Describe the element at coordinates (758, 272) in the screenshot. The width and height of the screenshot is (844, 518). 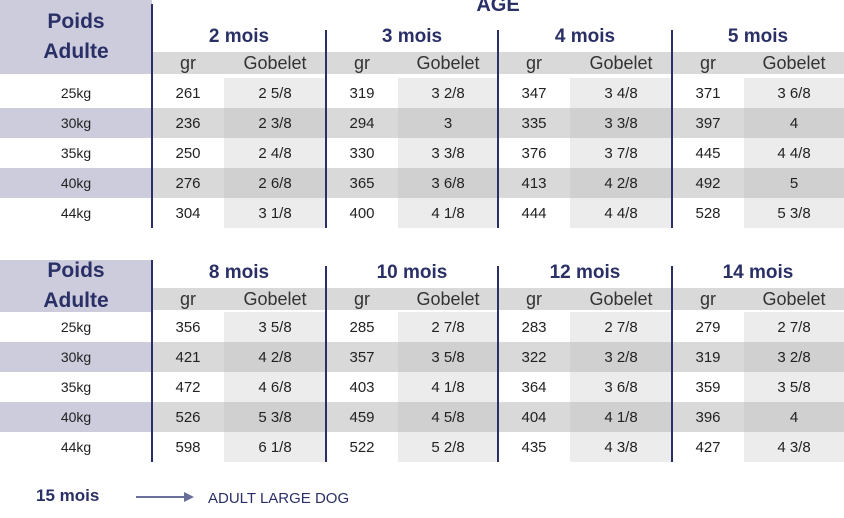
I see `month-header: 14 mois` at that location.